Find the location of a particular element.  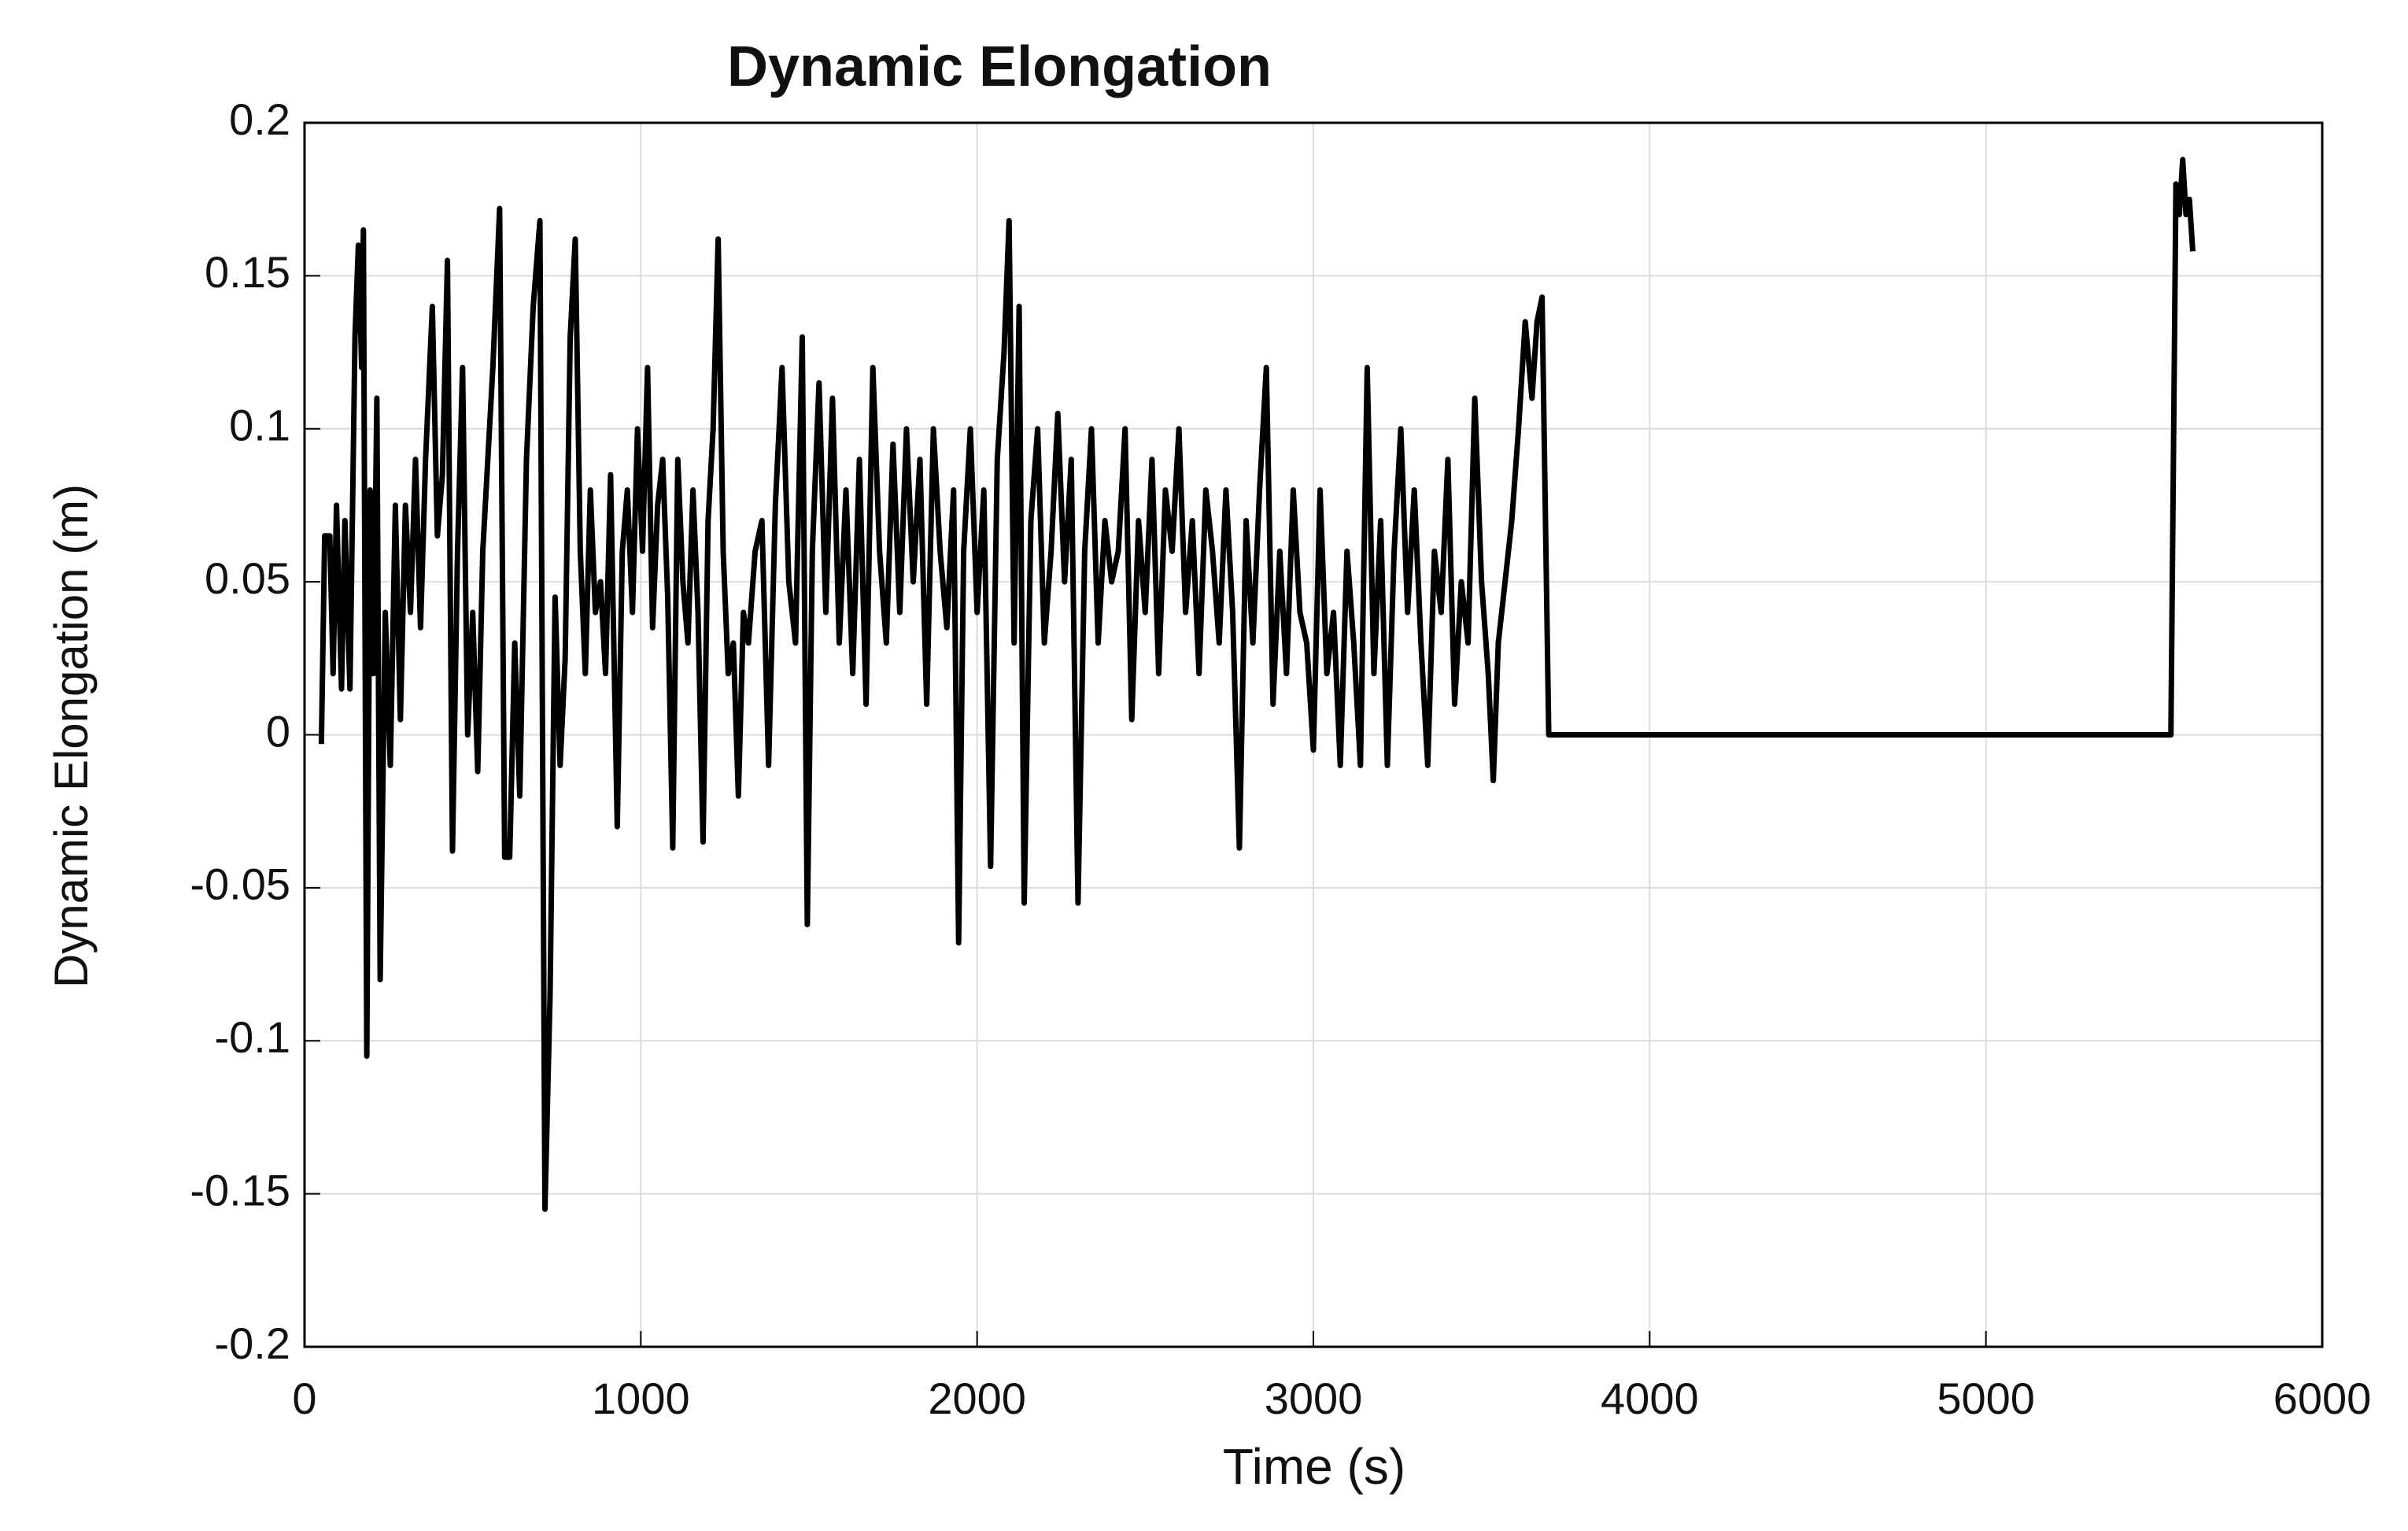

y-tick-label: 0.15 is located at coordinates (247, 272).